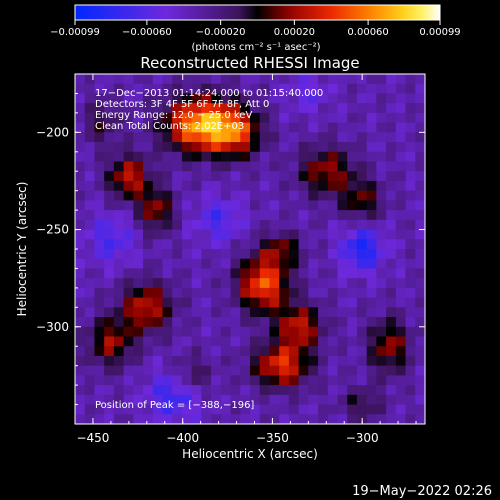 The image size is (500, 500). I want to click on peak-label: Position of Peak = [−388,−196], so click(174, 405).